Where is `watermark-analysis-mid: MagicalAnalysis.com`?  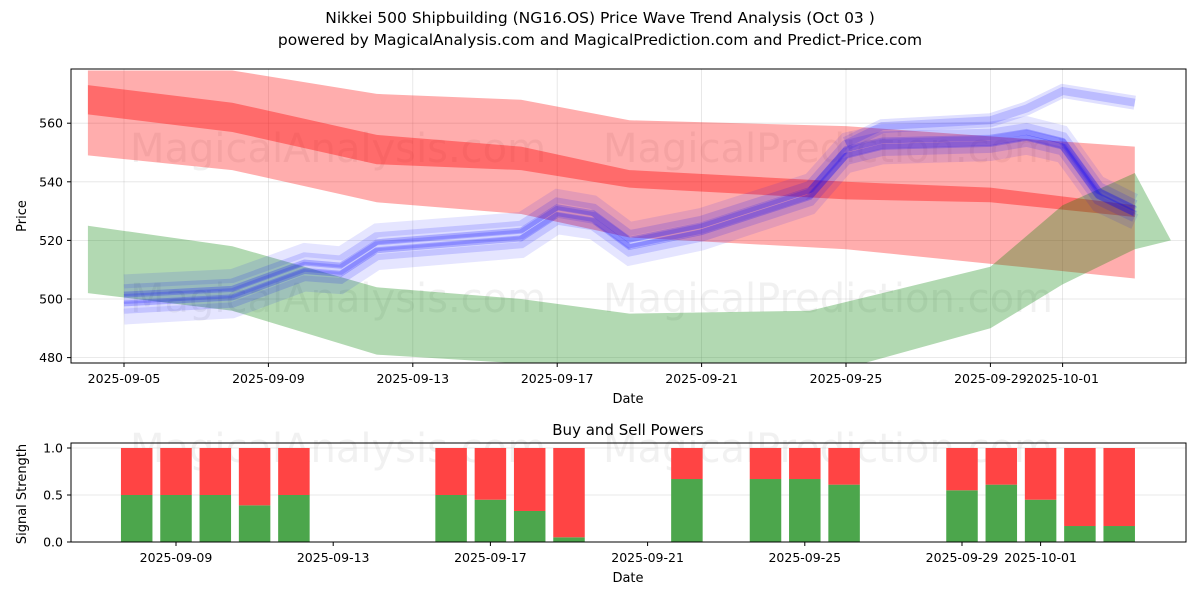 watermark-analysis-mid: MagicalAnalysis.com is located at coordinates (338, 299).